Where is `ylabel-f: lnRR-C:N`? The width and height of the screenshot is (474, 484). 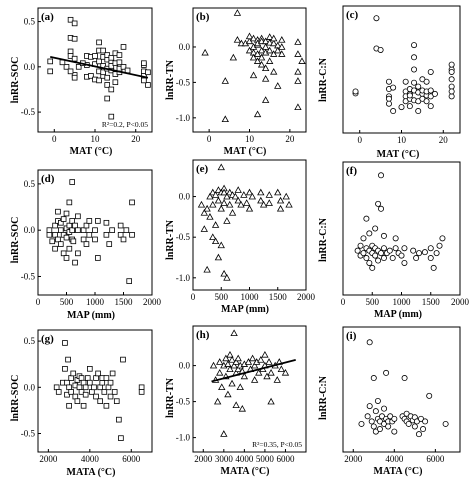
ylabel-f: lnRR-C:N is located at coordinates (323, 239).